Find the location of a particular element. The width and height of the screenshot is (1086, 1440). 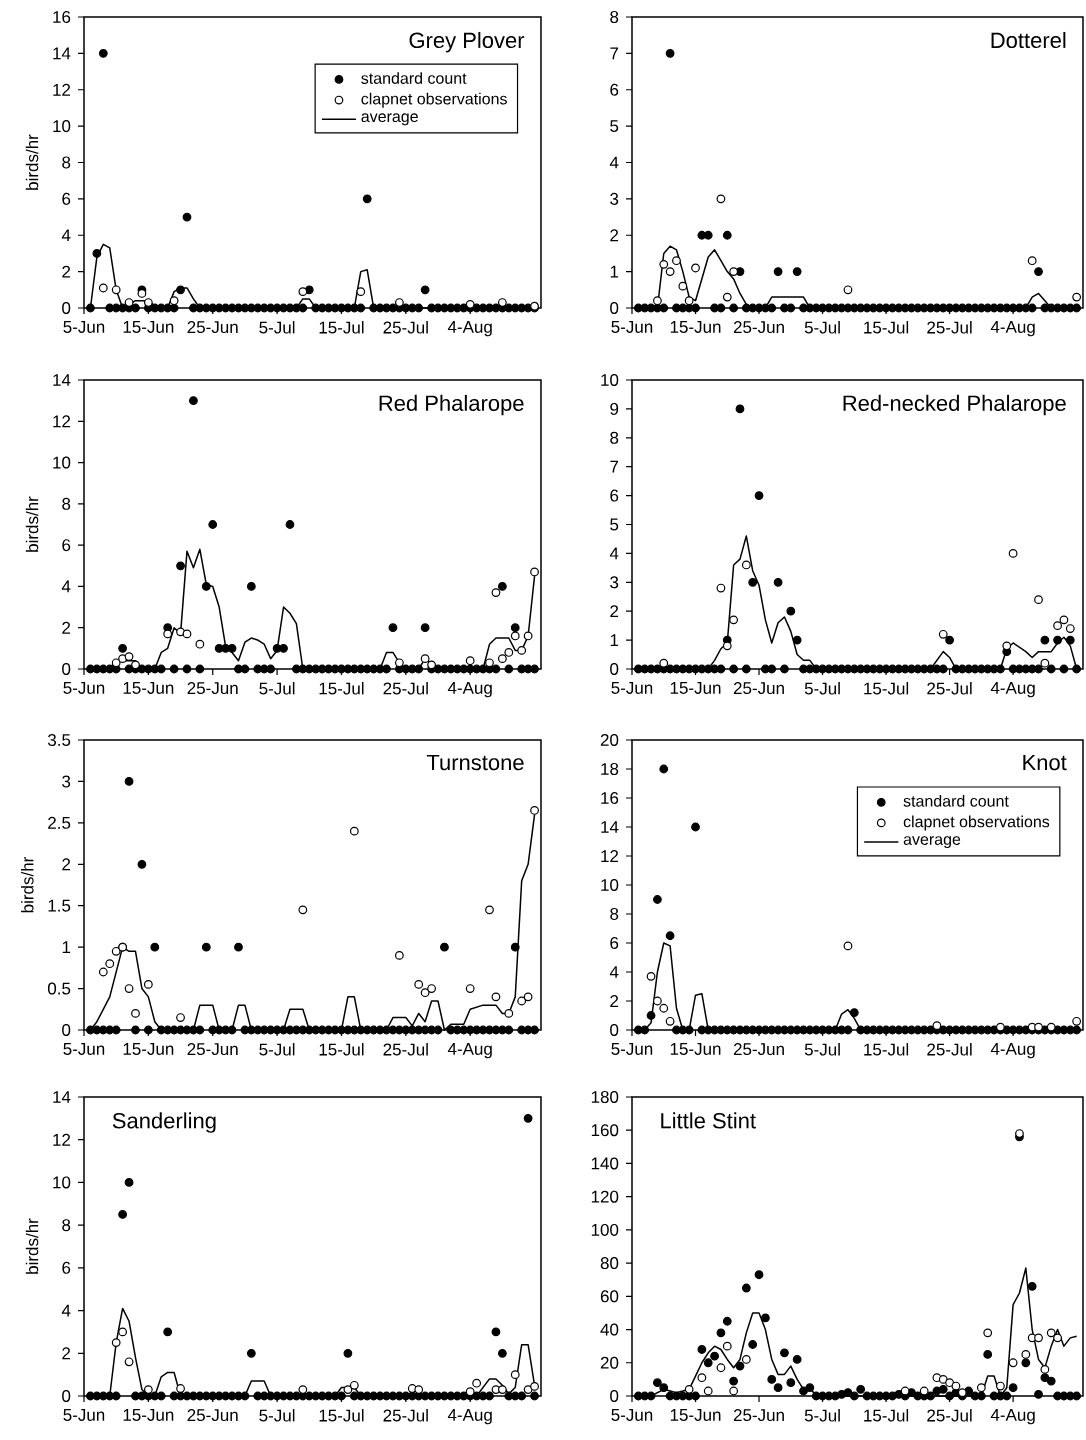

text: Little Stint is located at coordinates (708, 1120).